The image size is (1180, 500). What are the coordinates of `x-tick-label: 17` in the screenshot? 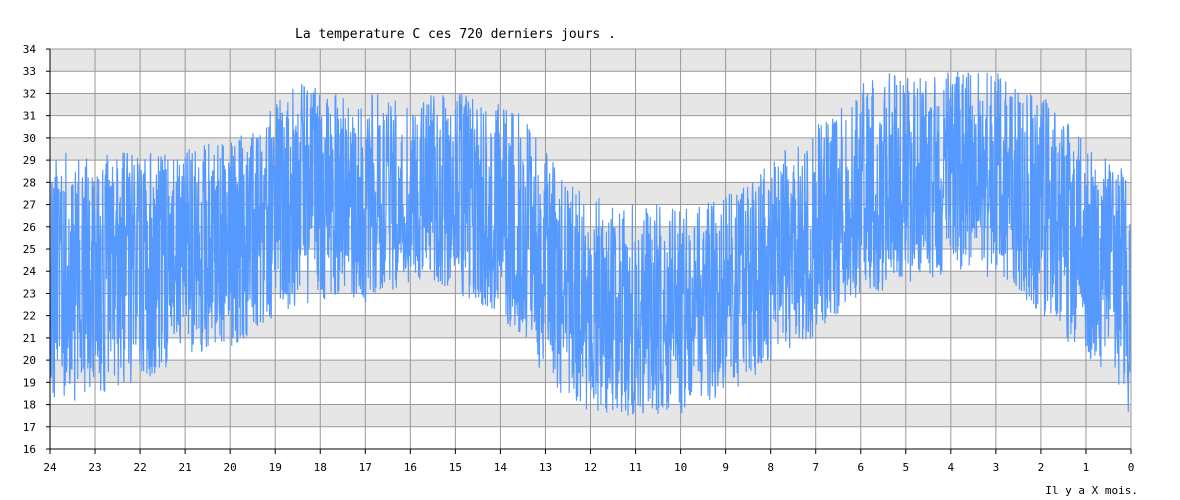 It's located at (365, 467).